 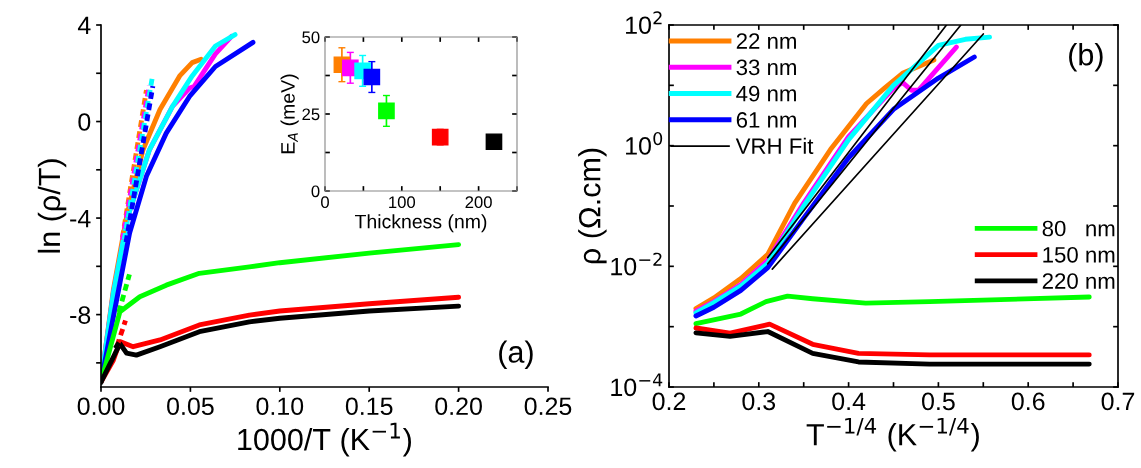 What do you see at coordinates (644, 23) in the screenshot?
I see `y-tick-label: 10$^{2}$` at bounding box center [644, 23].